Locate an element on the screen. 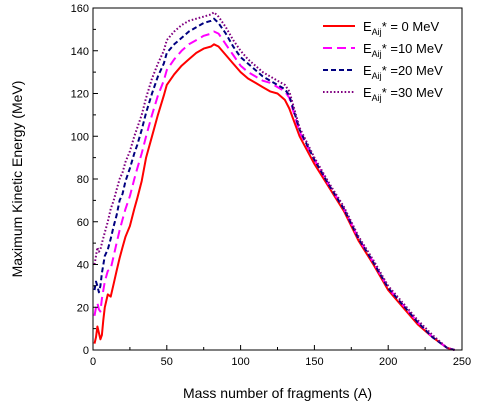  x-tick-label: 100 is located at coordinates (240, 362).